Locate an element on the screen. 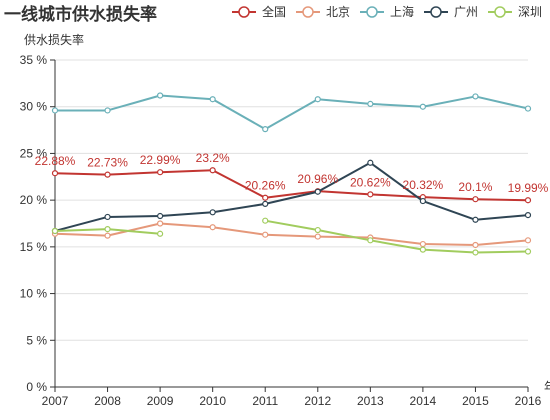 Image resolution: width=550 pixels, height=420 pixels. data-label: 22.99% is located at coordinates (160, 160).